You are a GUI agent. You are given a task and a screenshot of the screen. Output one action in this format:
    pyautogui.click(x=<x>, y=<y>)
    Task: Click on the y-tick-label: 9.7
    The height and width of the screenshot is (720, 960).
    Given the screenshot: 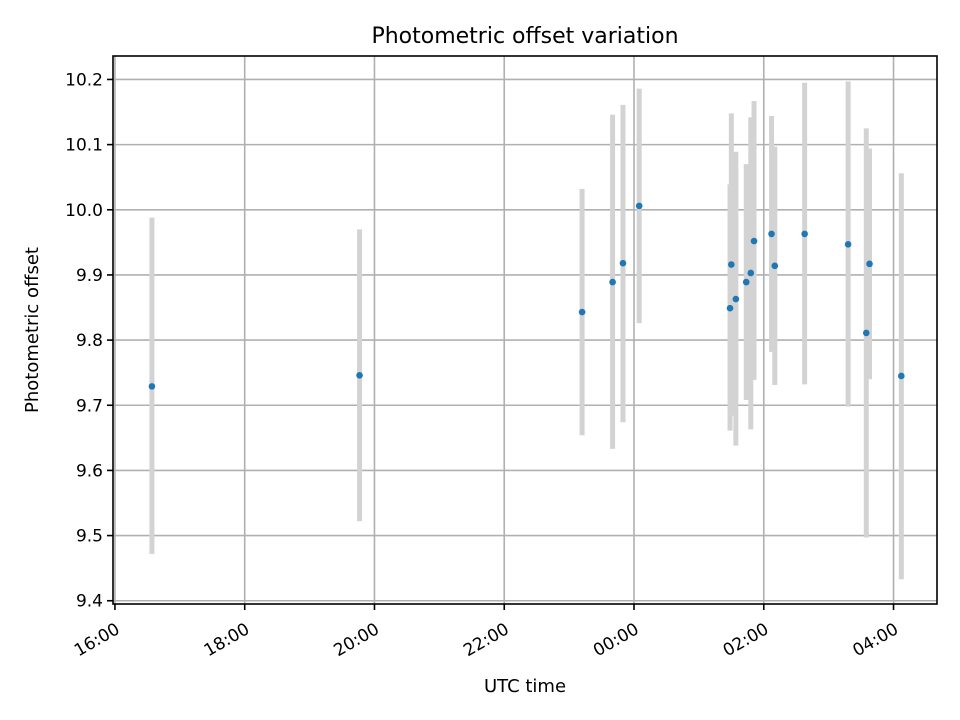 What is the action you would take?
    pyautogui.click(x=89, y=406)
    